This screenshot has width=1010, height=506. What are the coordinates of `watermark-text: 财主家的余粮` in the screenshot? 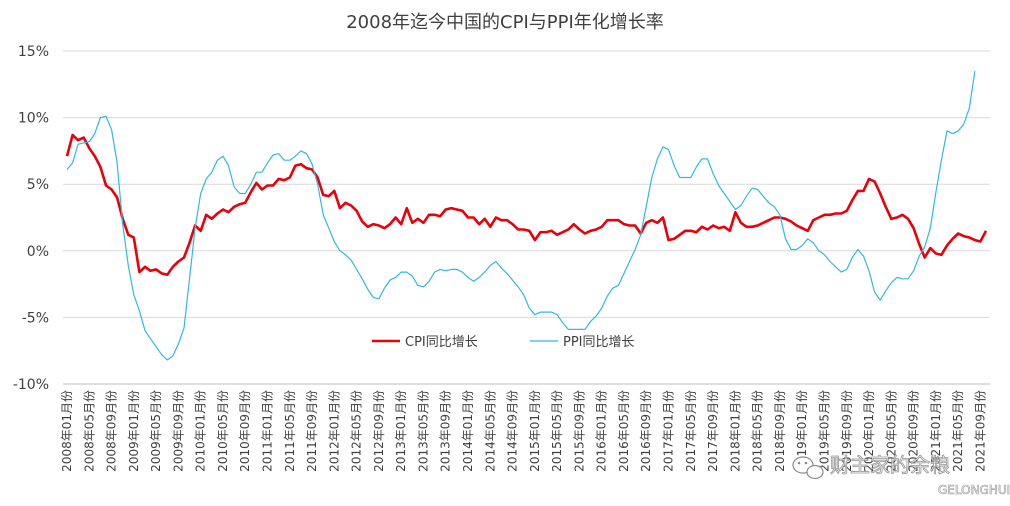 It's located at (890, 465).